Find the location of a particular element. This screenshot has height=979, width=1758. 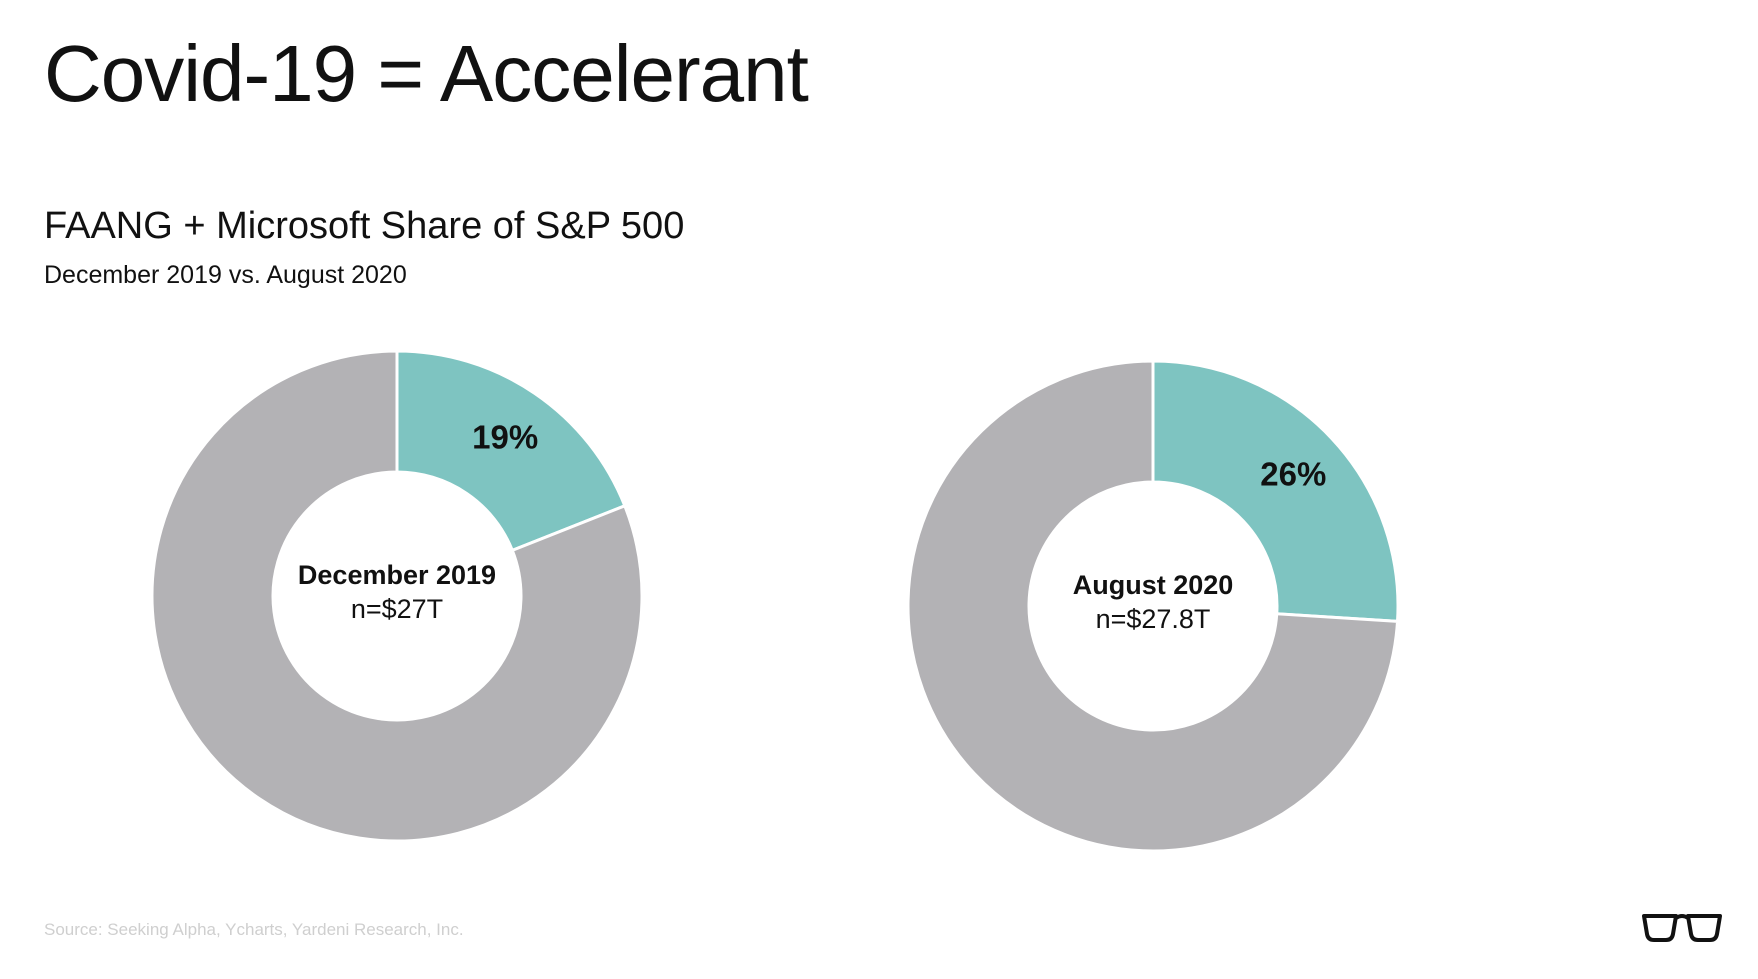

center-sublabel: n=$27.8T is located at coordinates (1153, 619).